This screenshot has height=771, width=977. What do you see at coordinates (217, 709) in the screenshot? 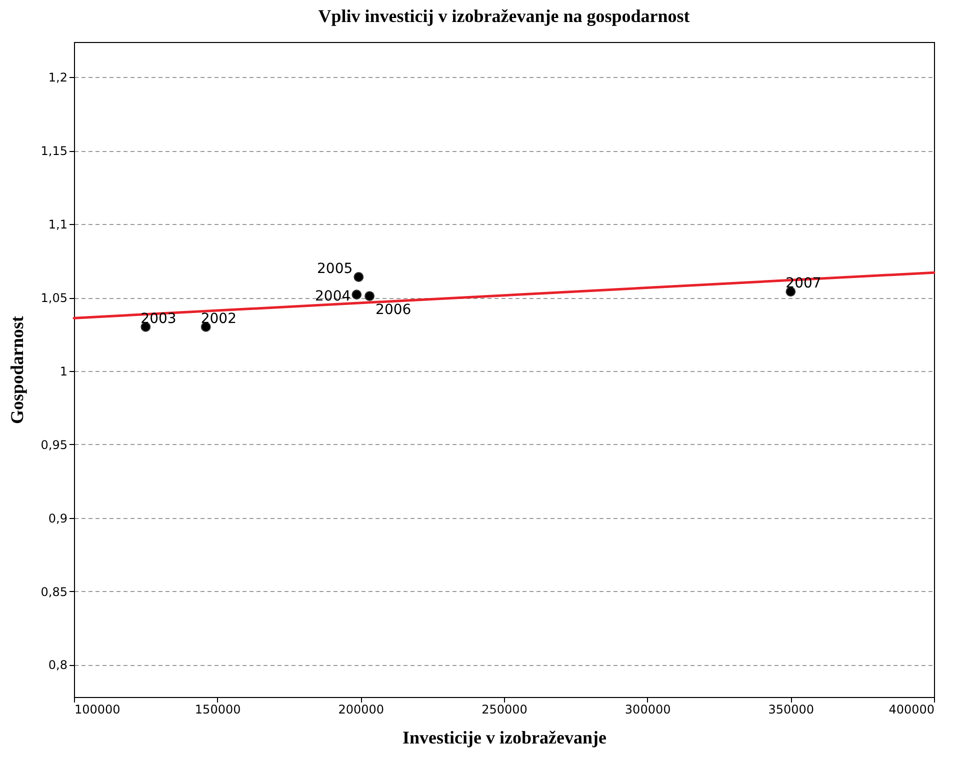
I see `x-tick-label: 150000` at bounding box center [217, 709].